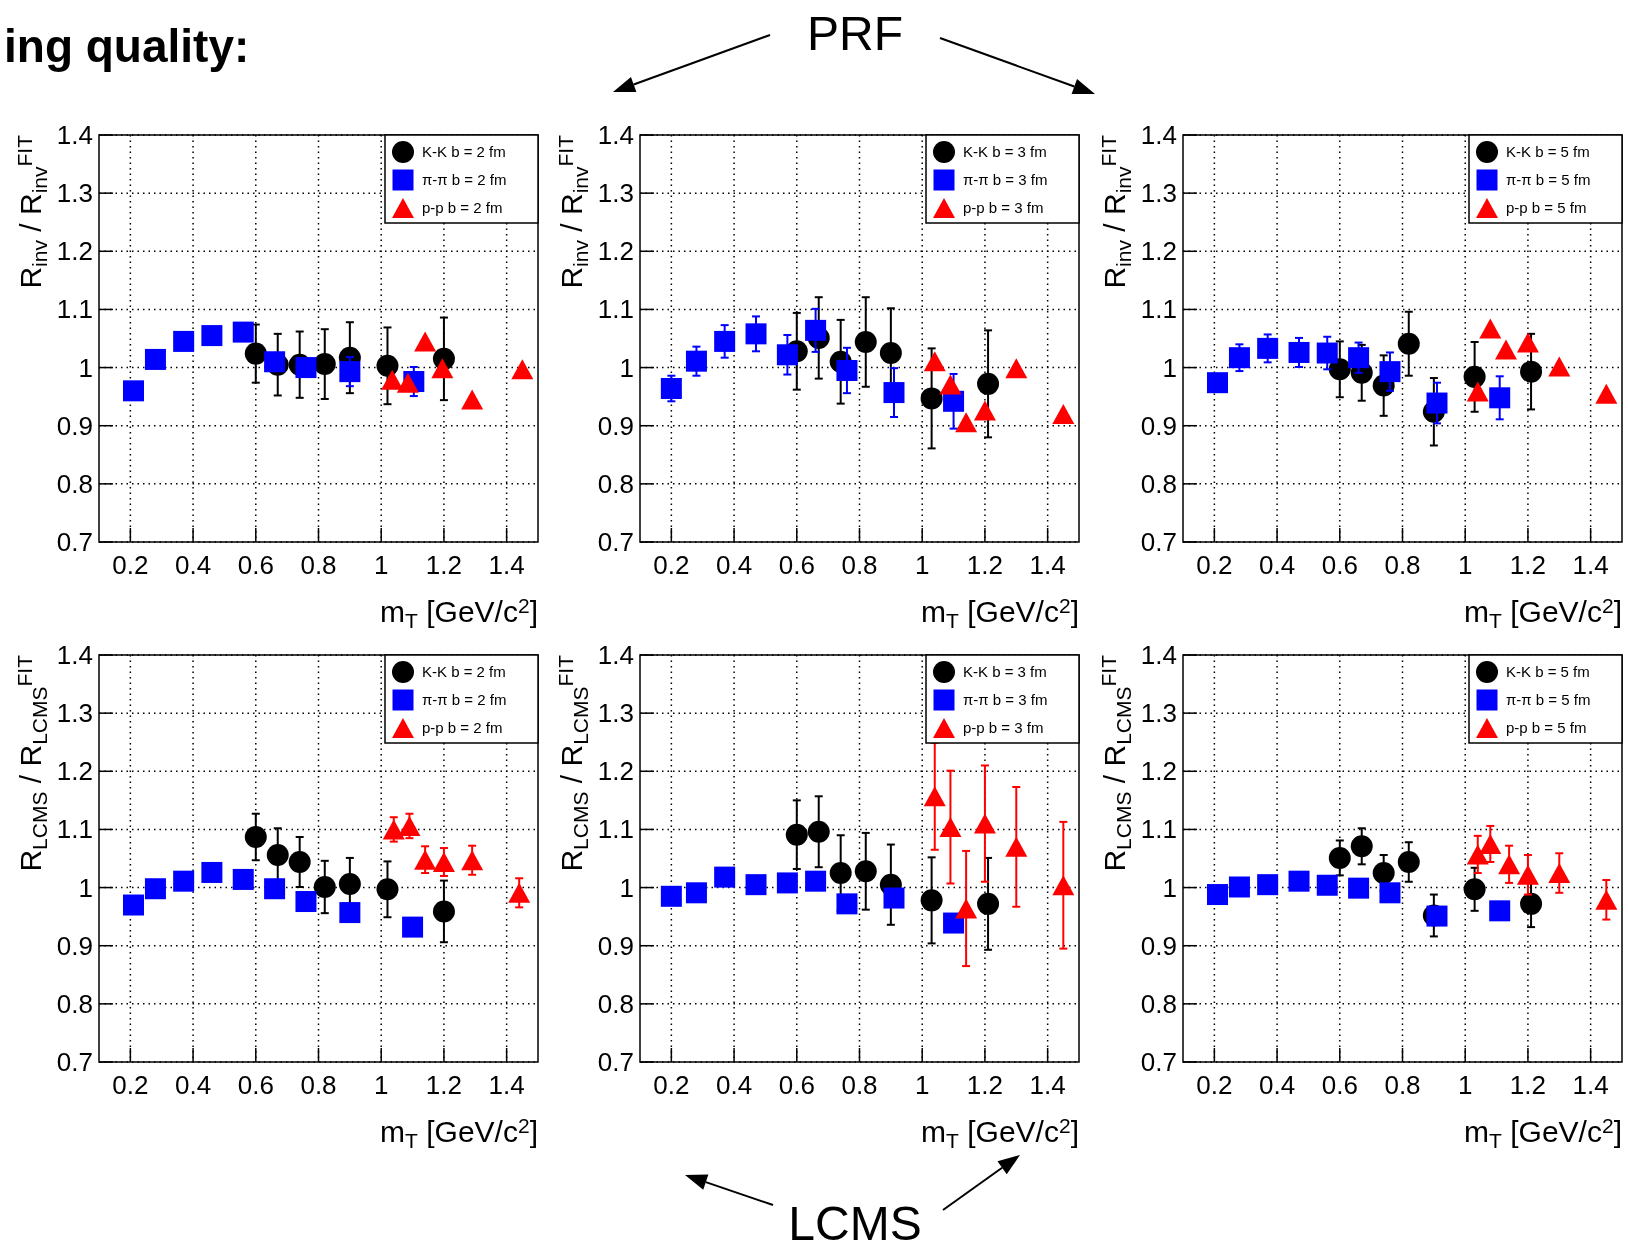 The image size is (1628, 1251). What do you see at coordinates (1546, 727) in the screenshot?
I see `legend-label: p-p b = 5 fm` at bounding box center [1546, 727].